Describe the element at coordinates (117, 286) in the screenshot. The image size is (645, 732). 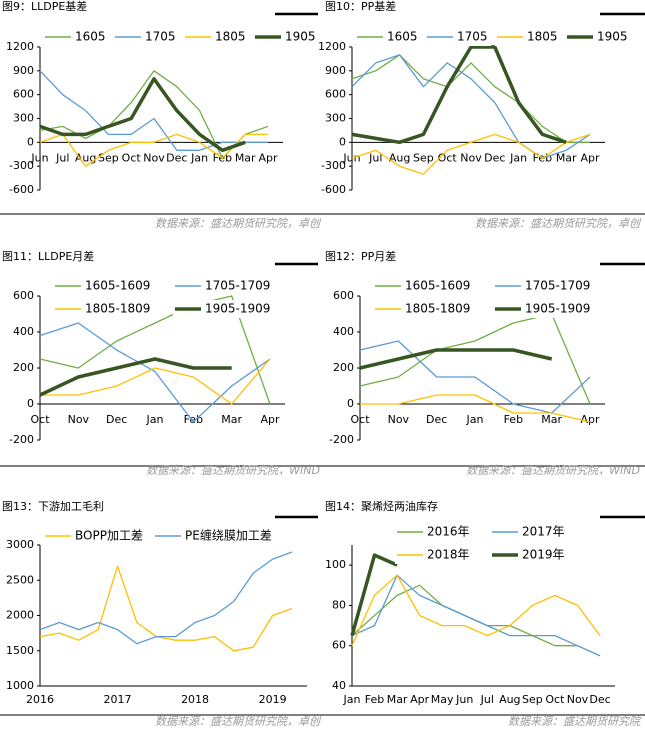
I see `legend-label: 1605-1609` at that location.